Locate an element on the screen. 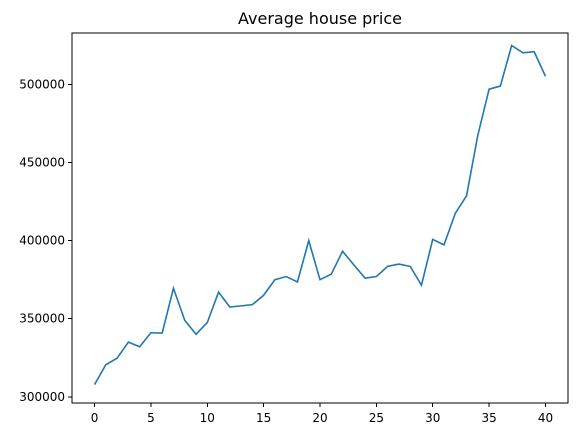  x-tick-label: 25 is located at coordinates (376, 418).